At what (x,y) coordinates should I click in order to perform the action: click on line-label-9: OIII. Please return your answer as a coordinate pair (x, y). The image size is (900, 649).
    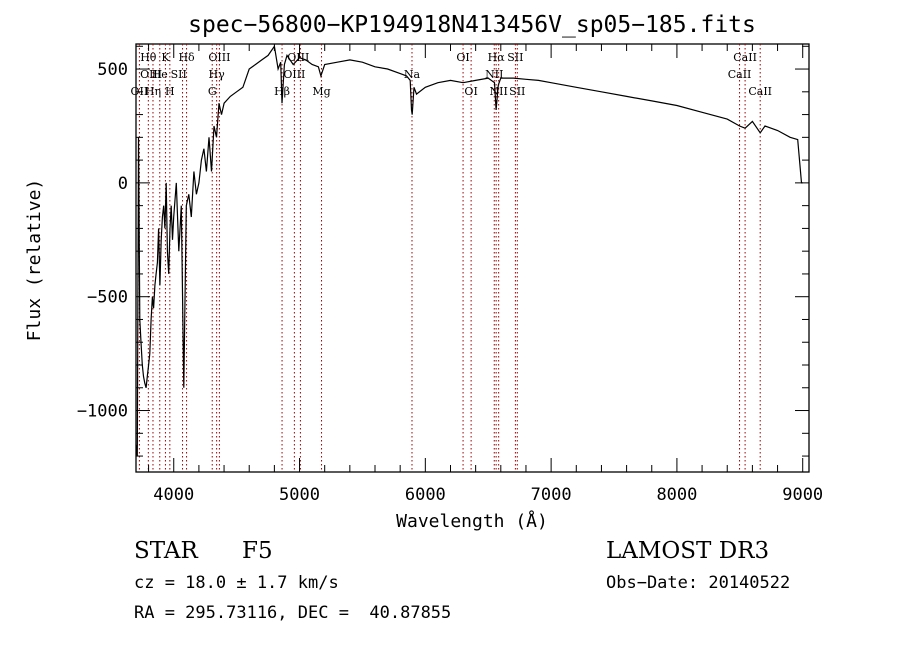
    Looking at the image, I should click on (219, 57).